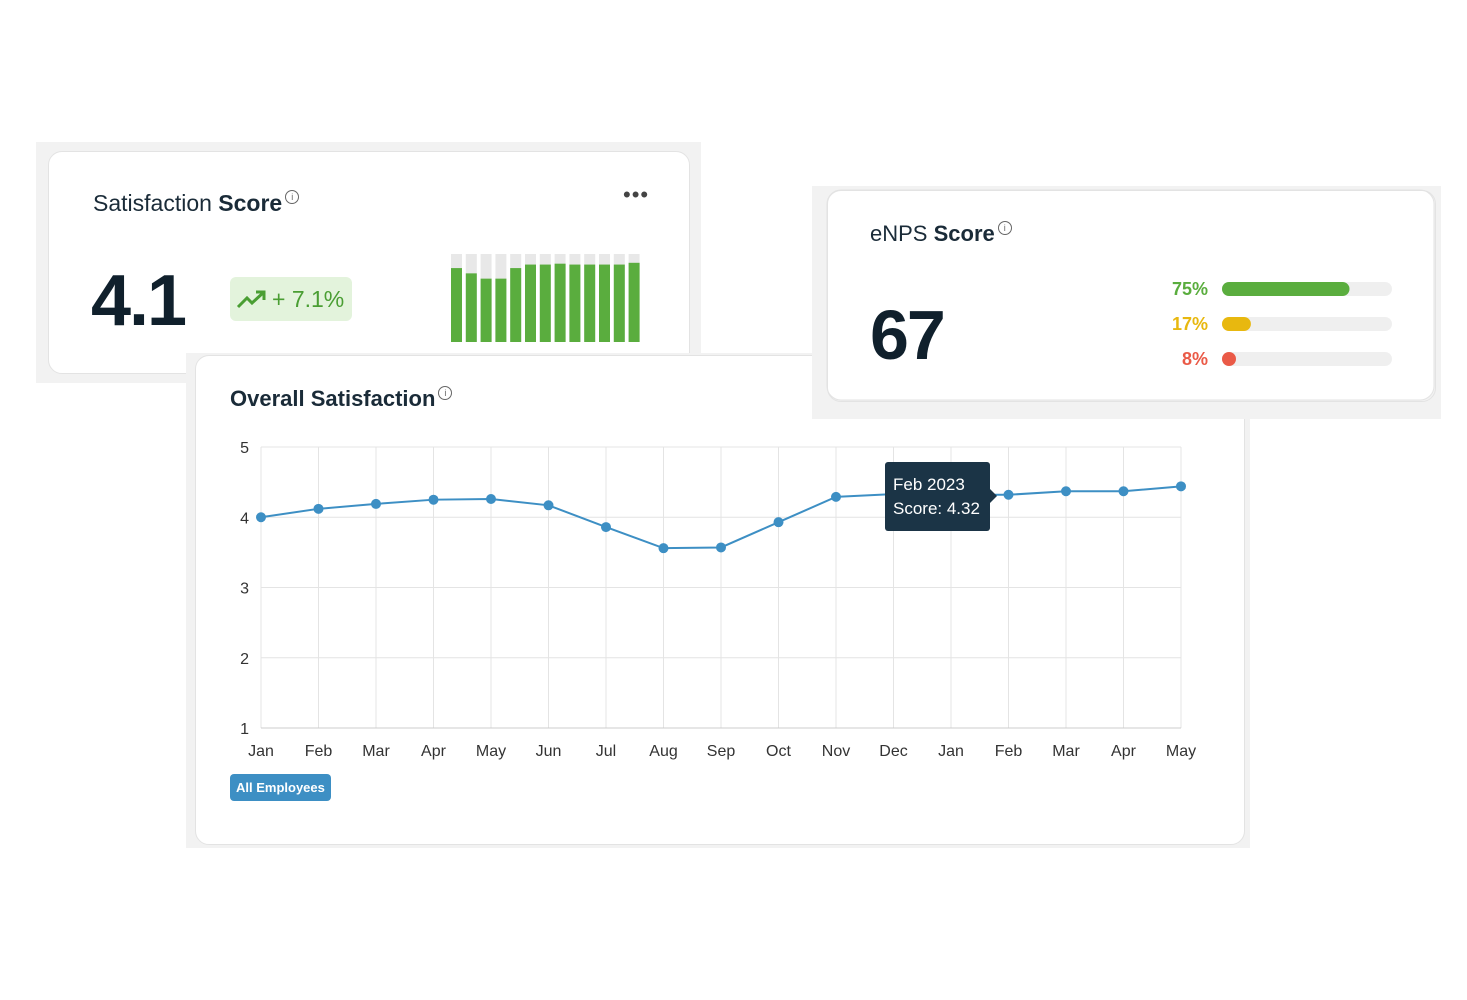  I want to click on card-title: Satisfaction Score i, so click(196, 203).